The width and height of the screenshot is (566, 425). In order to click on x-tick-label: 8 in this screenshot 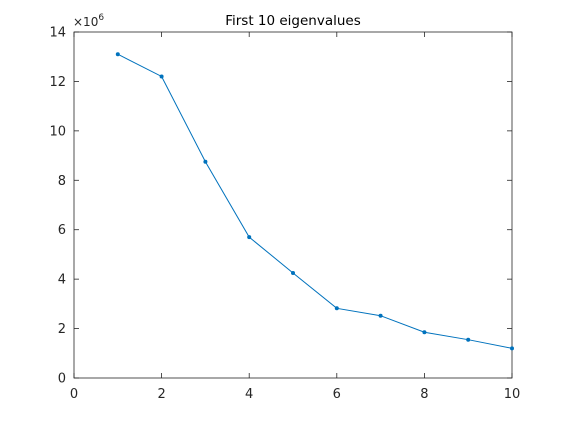, I will do `click(424, 394)`.